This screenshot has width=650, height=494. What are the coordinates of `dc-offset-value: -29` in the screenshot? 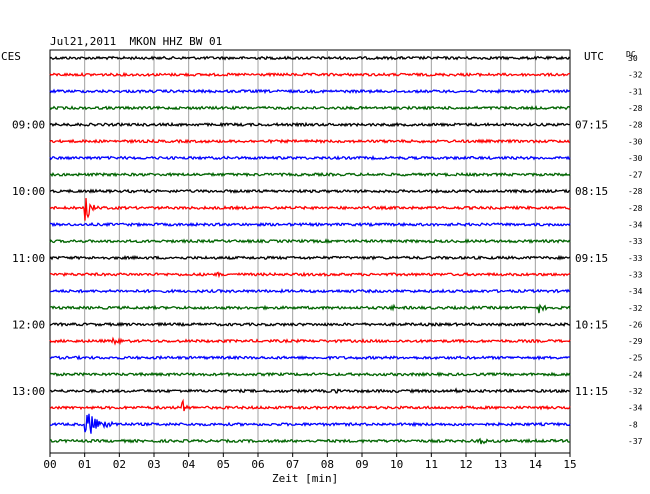 It's located at (635, 341).